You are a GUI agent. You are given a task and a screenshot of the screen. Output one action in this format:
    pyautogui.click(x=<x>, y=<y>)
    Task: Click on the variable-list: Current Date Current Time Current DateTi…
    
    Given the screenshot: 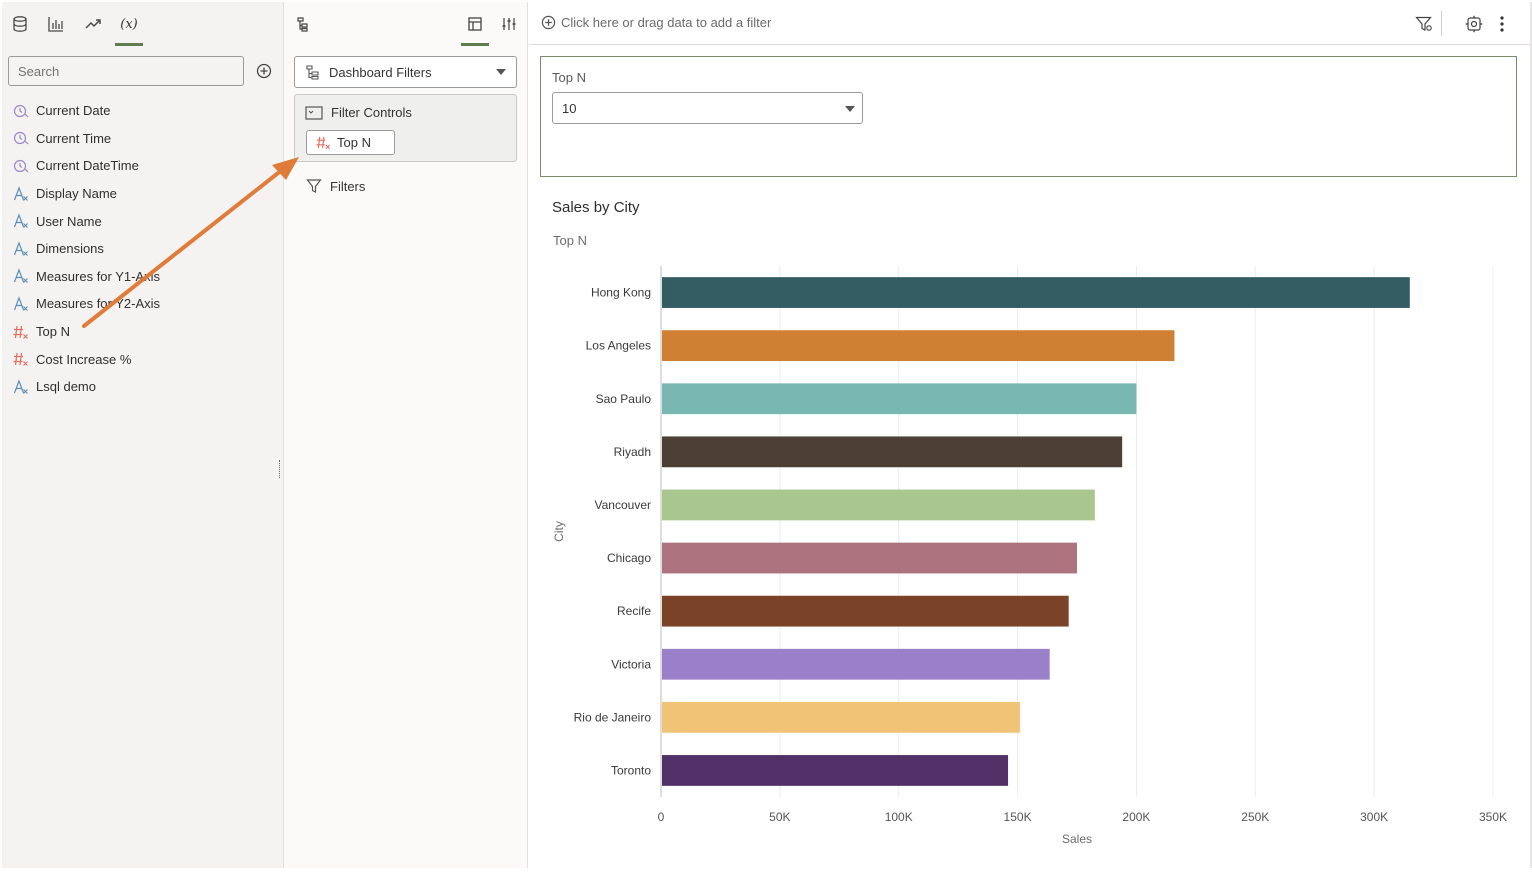 What is the action you would take?
    pyautogui.click(x=142, y=249)
    